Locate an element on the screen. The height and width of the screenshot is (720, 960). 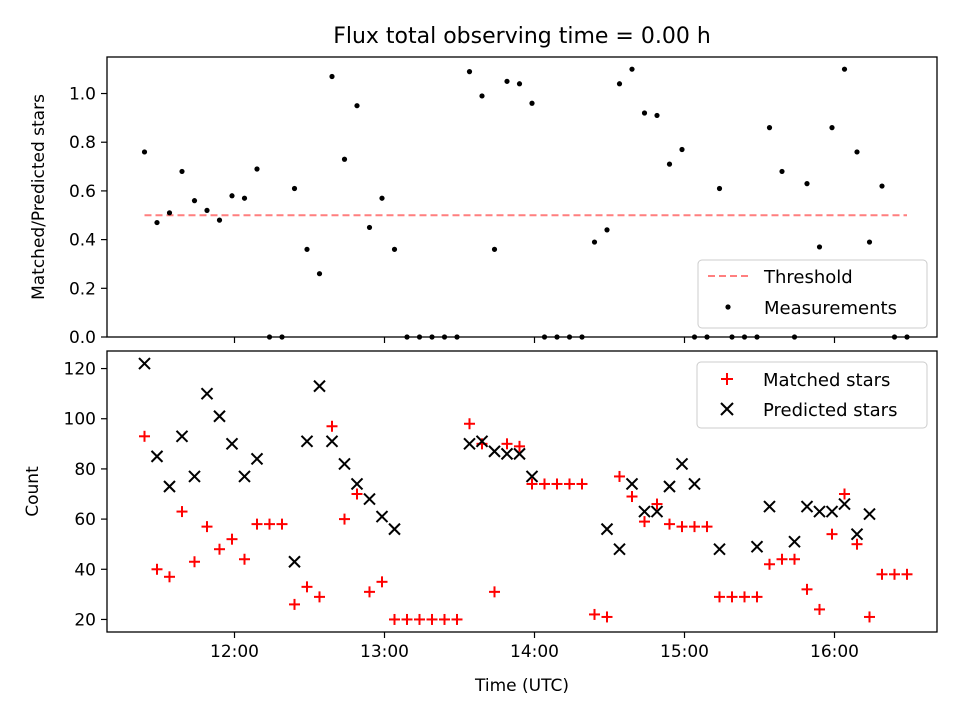
top-ytick-label: 1.0 is located at coordinates (82, 95).